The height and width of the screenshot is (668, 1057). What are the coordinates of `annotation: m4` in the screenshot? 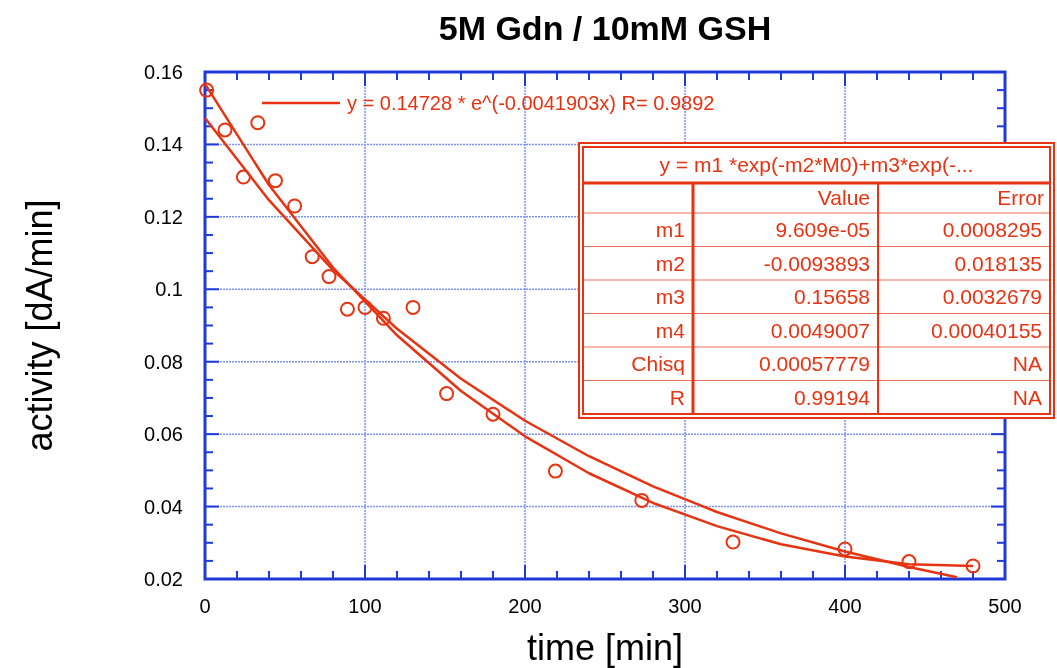 It's located at (670, 330).